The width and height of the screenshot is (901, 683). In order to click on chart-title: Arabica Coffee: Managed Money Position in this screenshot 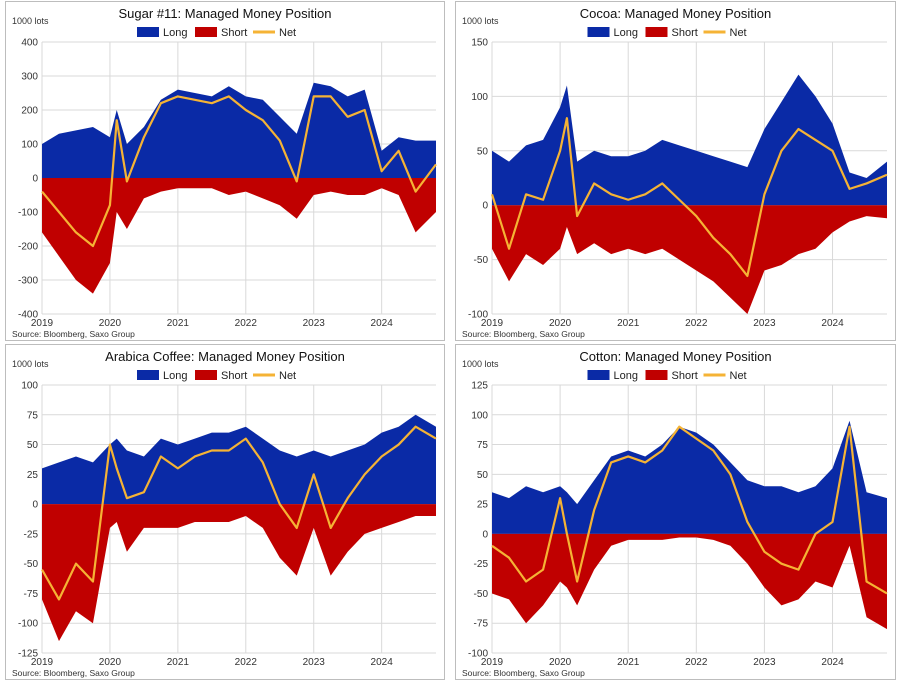, I will do `click(225, 356)`.